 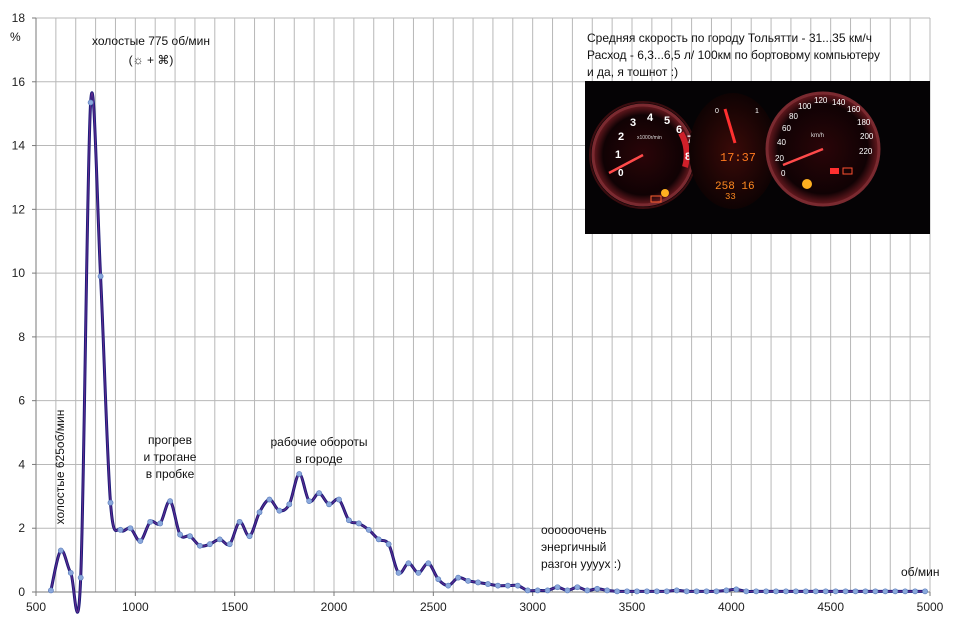 I want to click on x-tick-labels: 500 1000 1500 2000 2500 3000 3500 4000 4500 5000, so click(x=485, y=607).